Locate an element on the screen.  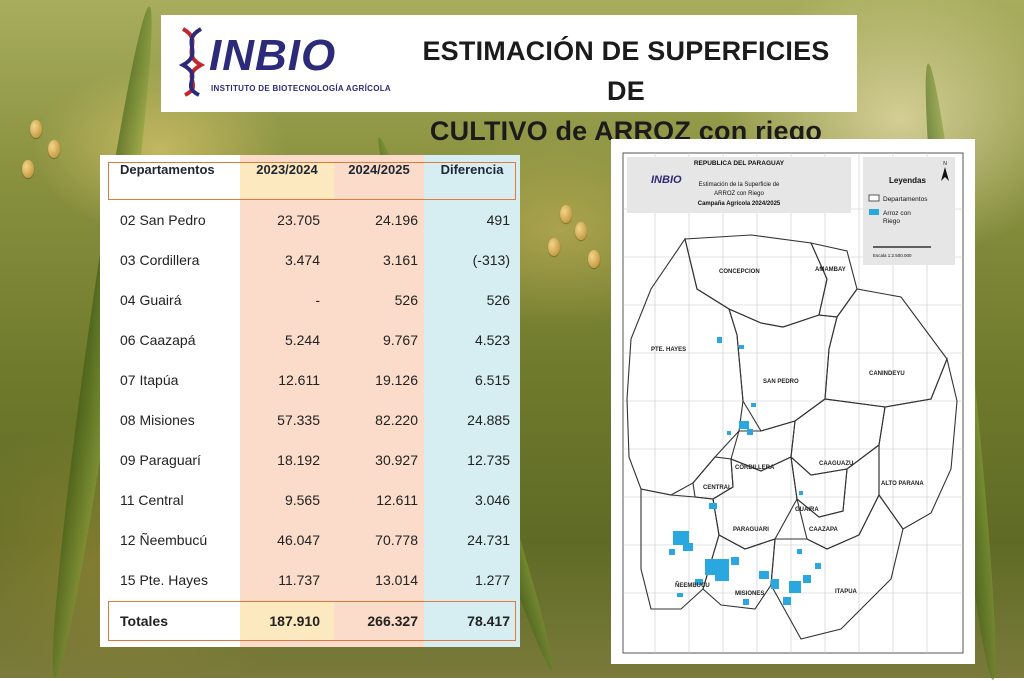
cell-value-diferencia: 12.735 is located at coordinates (488, 460).